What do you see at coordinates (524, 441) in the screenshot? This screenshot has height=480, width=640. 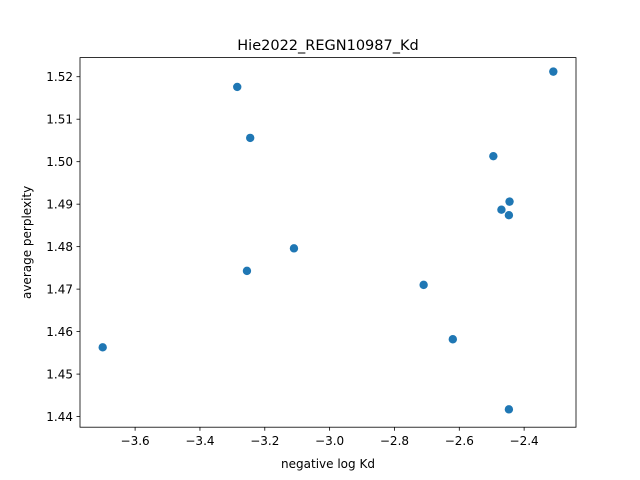 I see `x-tick-label: −2.4` at bounding box center [524, 441].